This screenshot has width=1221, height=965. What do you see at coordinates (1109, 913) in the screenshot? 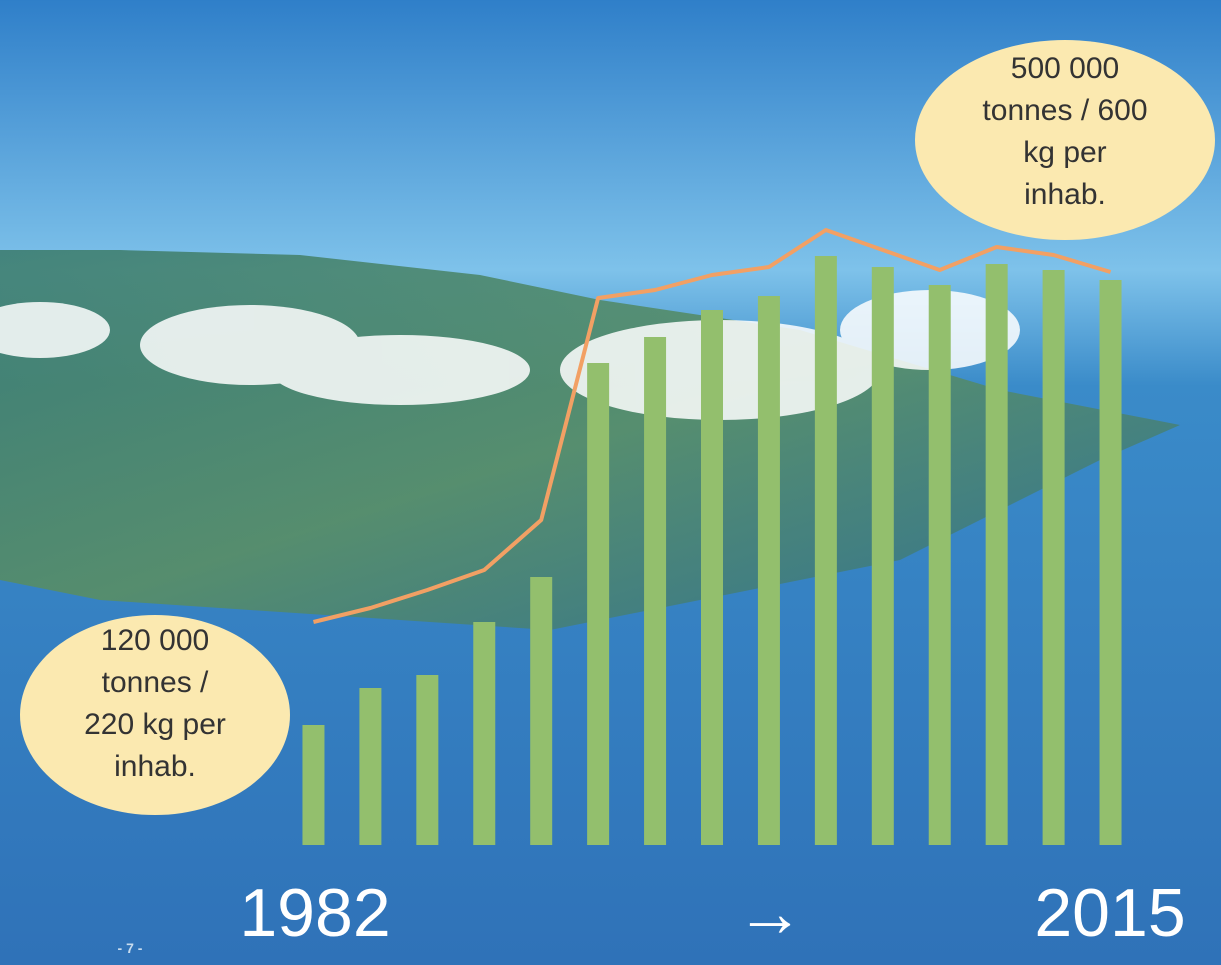
I see `end-label: 2015` at bounding box center [1109, 913].